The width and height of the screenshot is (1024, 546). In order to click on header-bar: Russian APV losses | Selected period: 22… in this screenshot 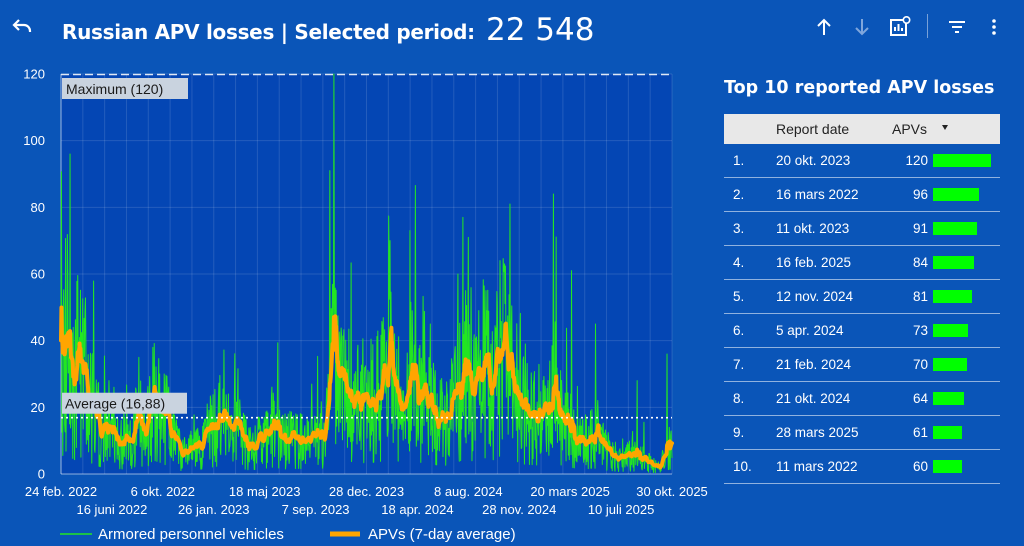, I will do `click(512, 31)`.